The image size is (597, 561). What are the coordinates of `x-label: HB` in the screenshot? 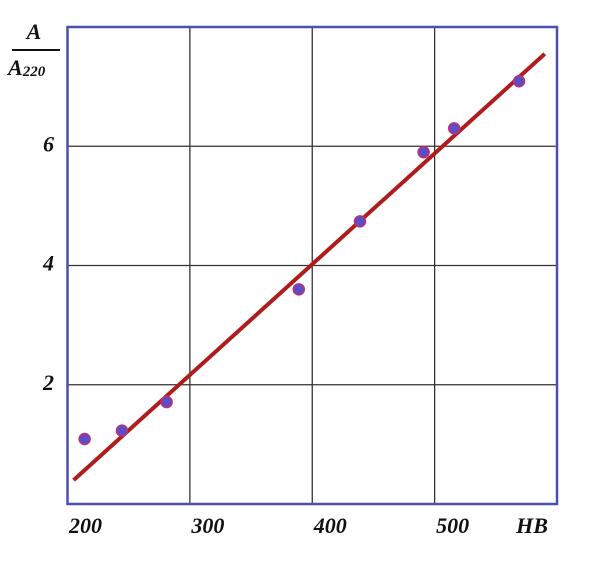 It's located at (531, 525).